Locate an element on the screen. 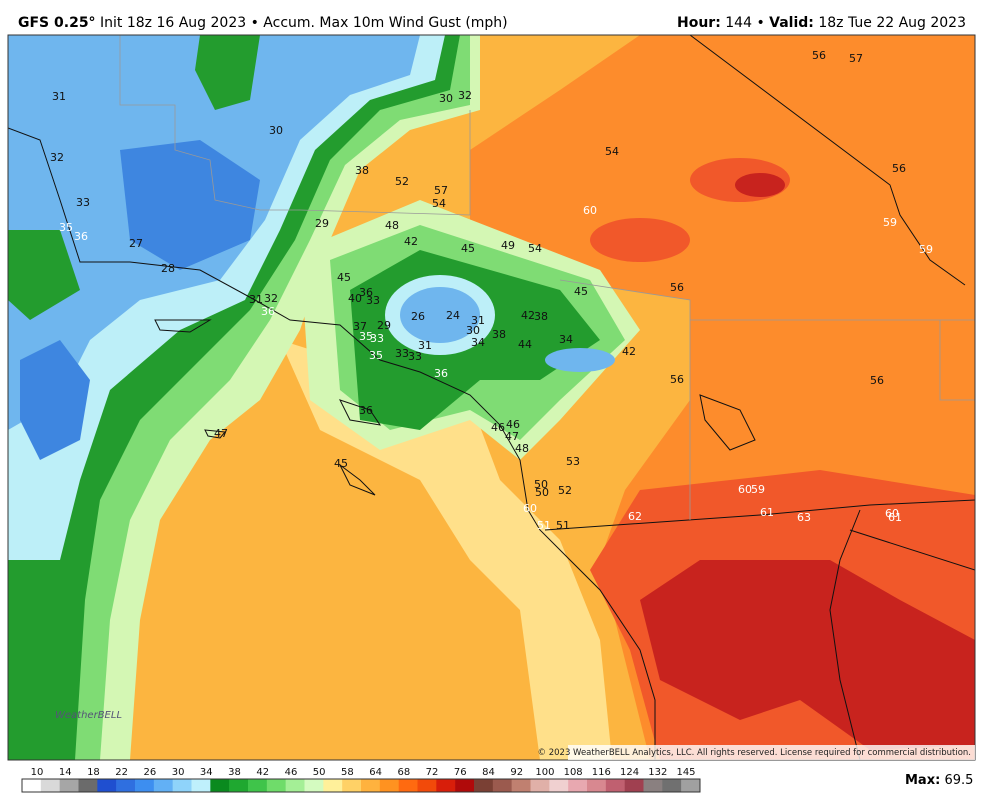 The height and width of the screenshot is (808, 984). colorbar-label: 72 is located at coordinates (432, 772).